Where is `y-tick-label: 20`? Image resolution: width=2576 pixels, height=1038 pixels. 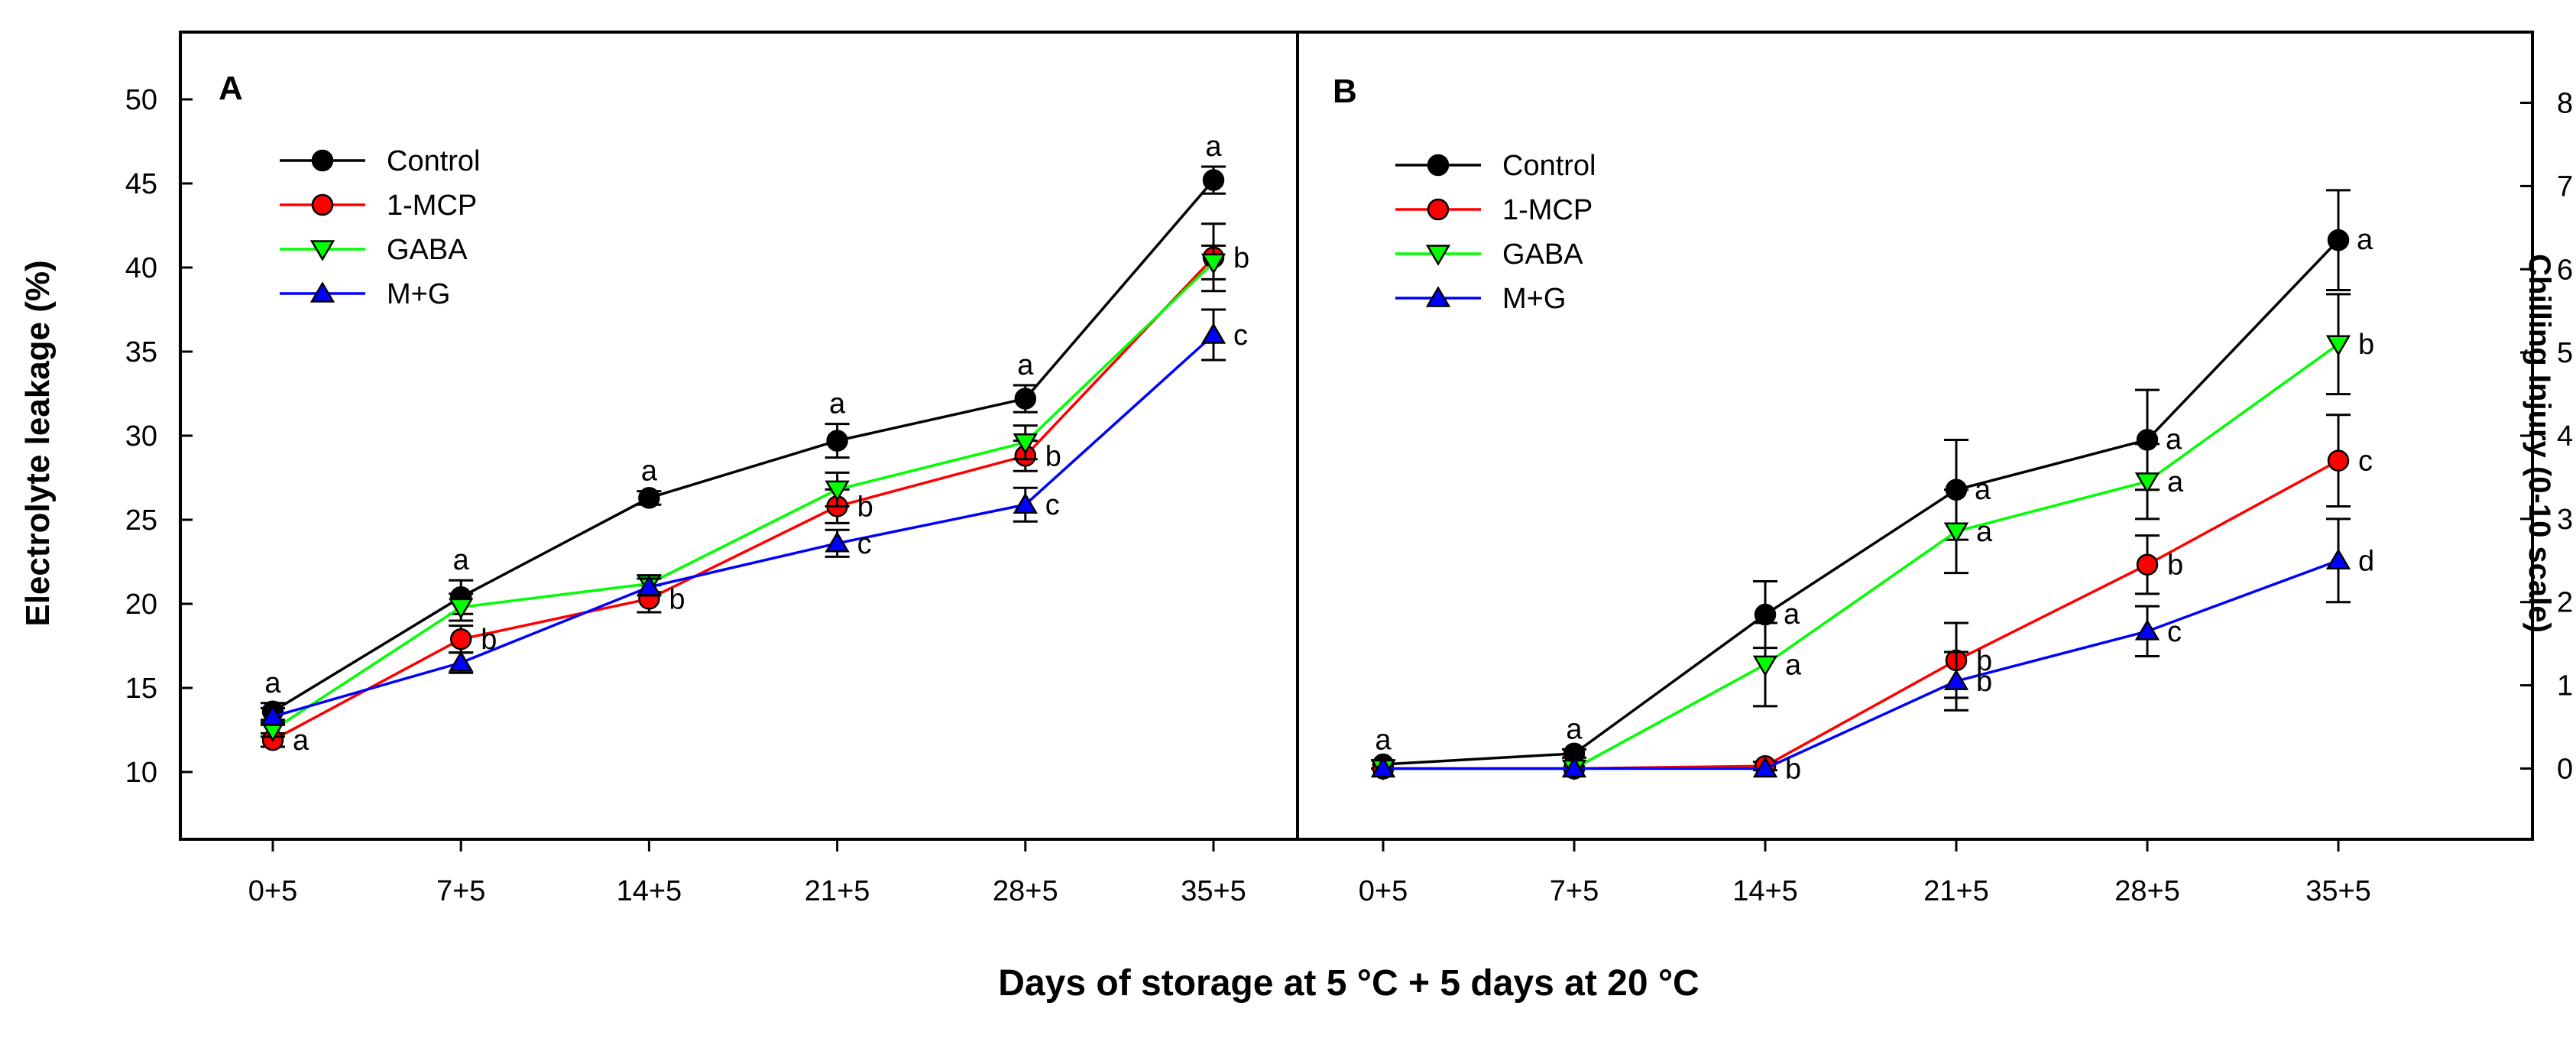 y-tick-label: 20 is located at coordinates (141, 605).